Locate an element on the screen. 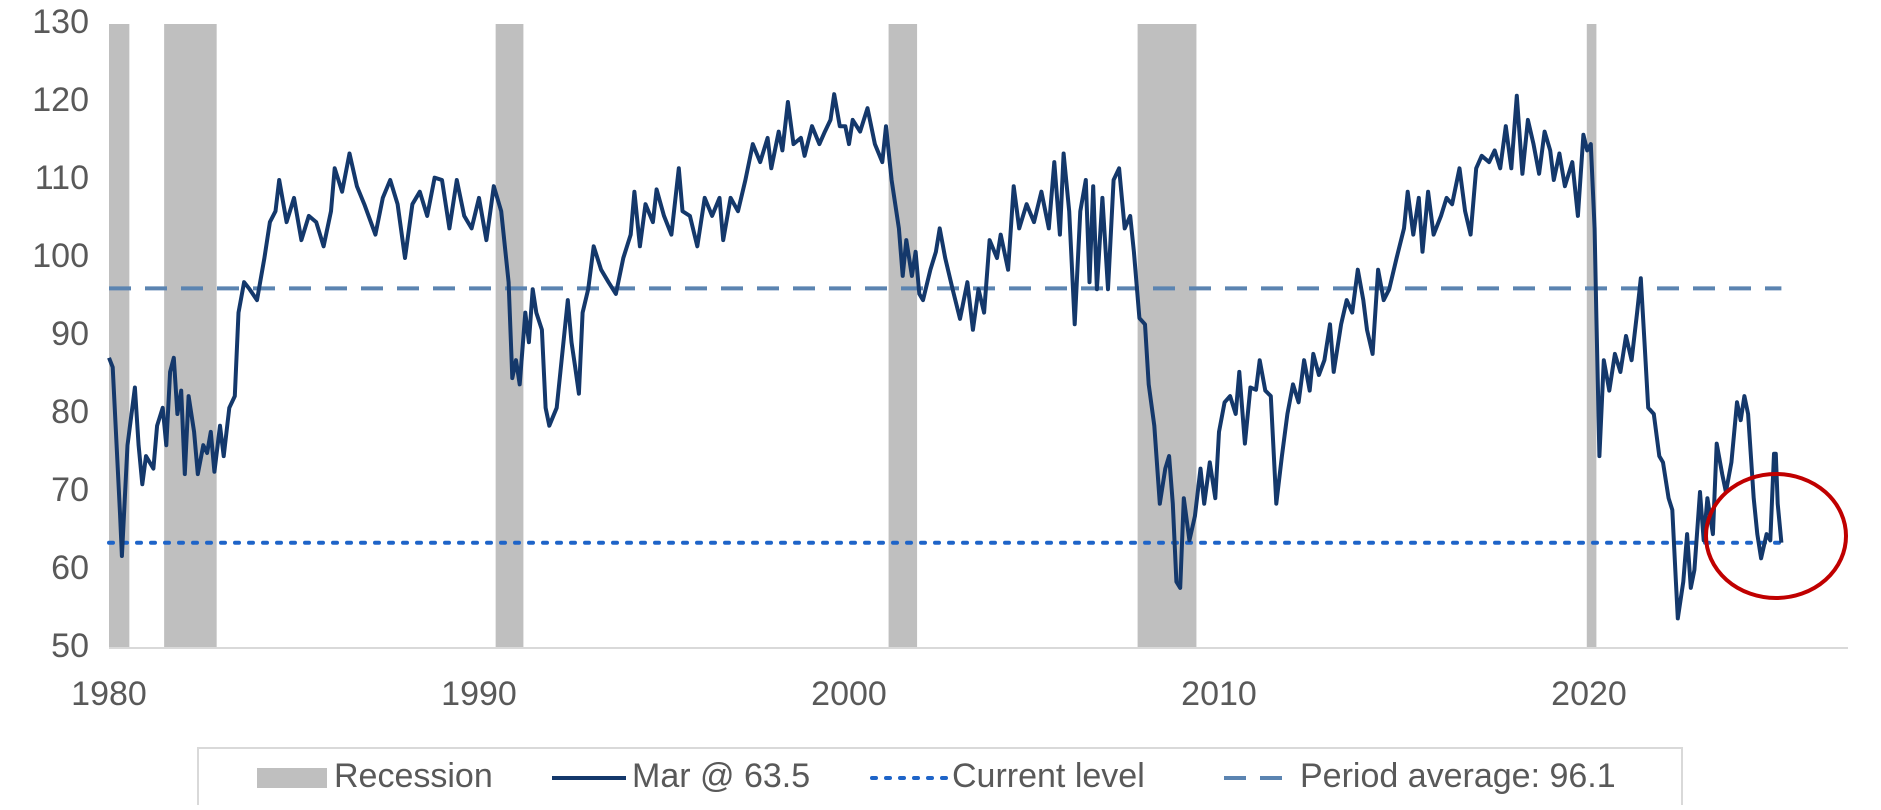  y-tick-label: 50 is located at coordinates (70, 646).